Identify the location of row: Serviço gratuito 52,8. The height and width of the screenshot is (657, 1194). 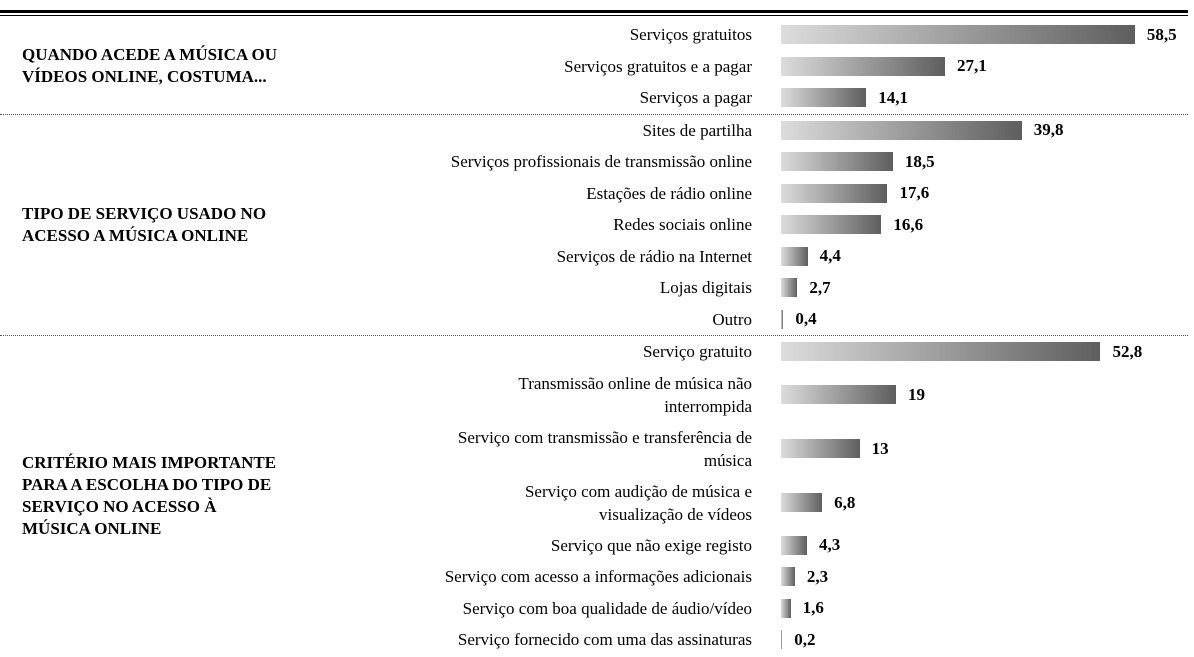
(735, 352).